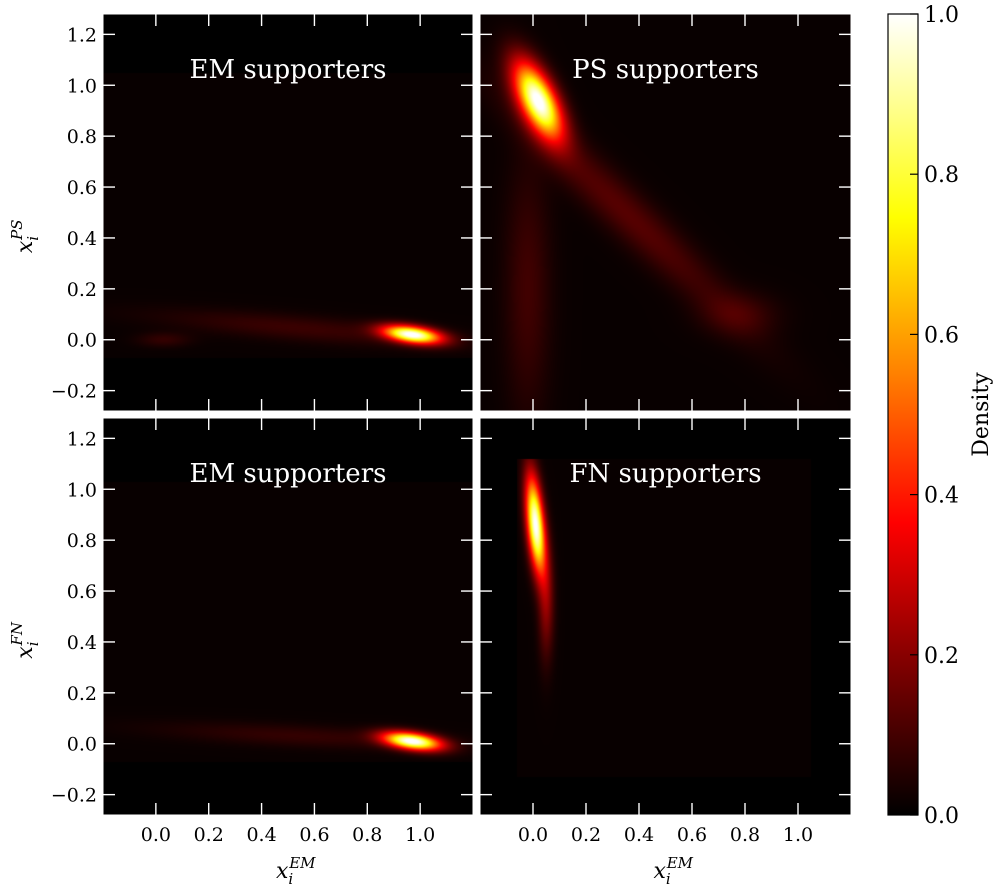 The height and width of the screenshot is (893, 1000). I want to click on panel-title: PS supporters, so click(665, 70).